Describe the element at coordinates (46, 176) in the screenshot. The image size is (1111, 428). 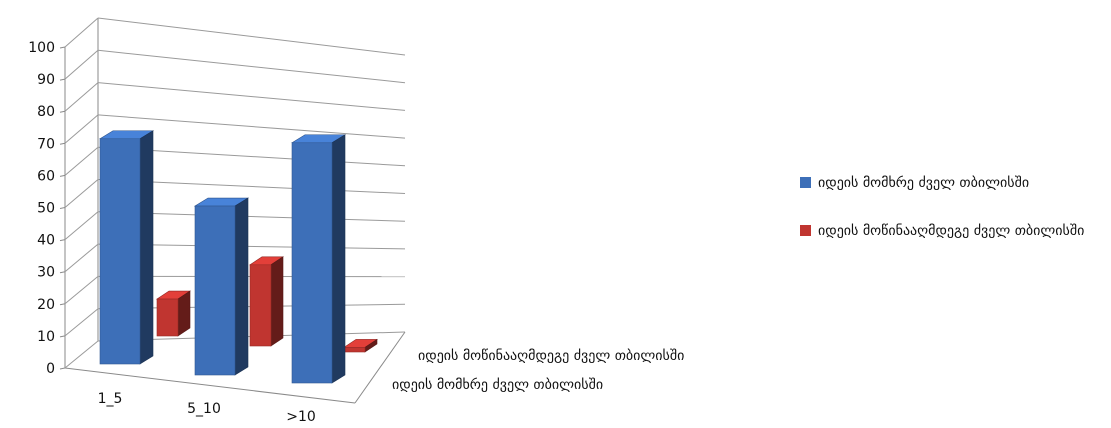
I see `y-tick-label: 60` at that location.